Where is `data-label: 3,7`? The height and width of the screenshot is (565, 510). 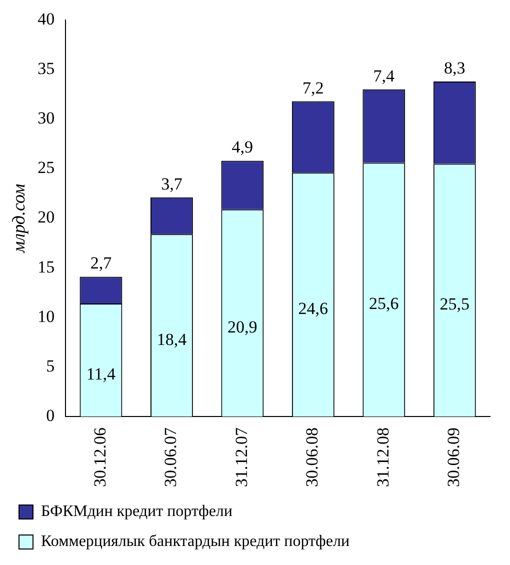 data-label: 3,7 is located at coordinates (172, 184).